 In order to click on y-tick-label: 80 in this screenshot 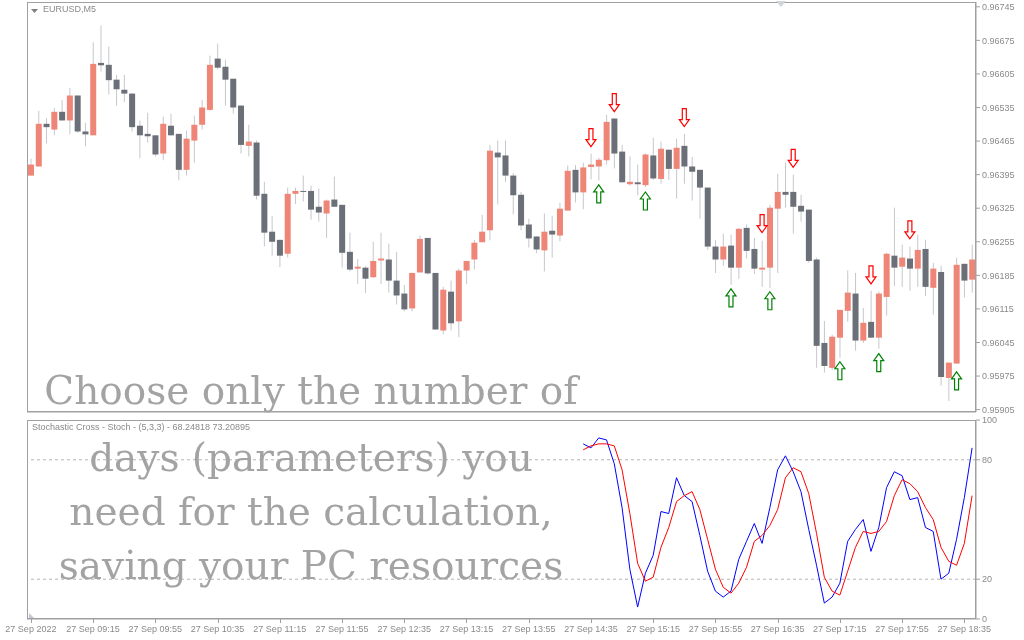, I will do `click(987, 459)`.